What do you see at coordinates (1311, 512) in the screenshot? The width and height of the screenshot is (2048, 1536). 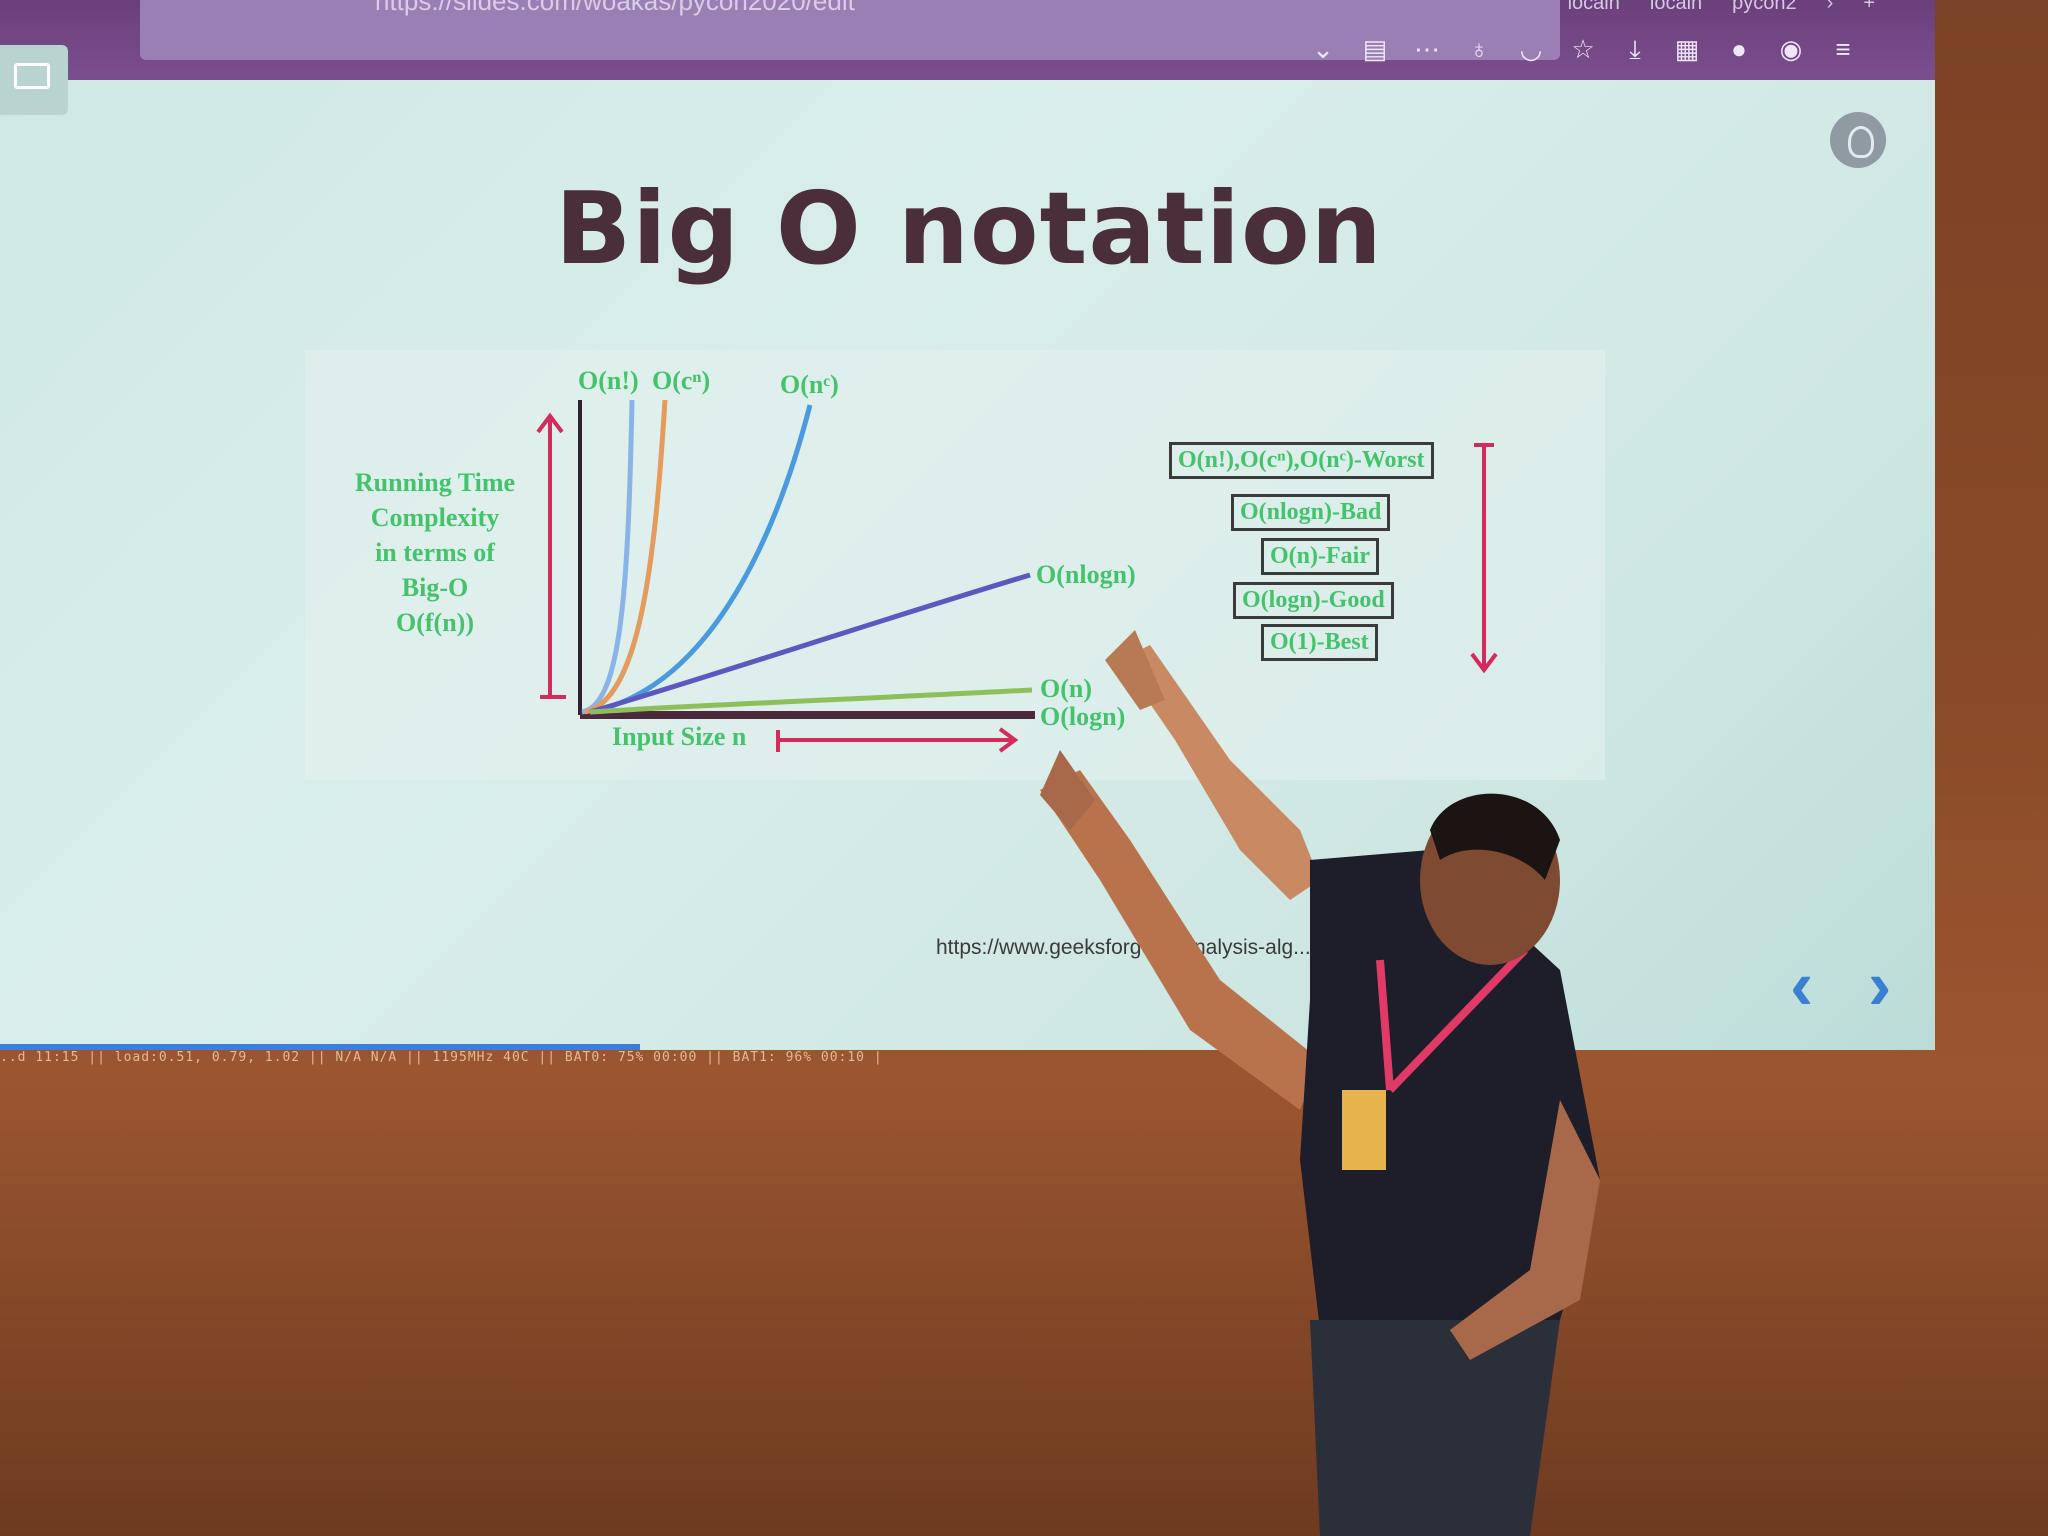 I see `legend-bad: O(nlogn)-Bad` at bounding box center [1311, 512].